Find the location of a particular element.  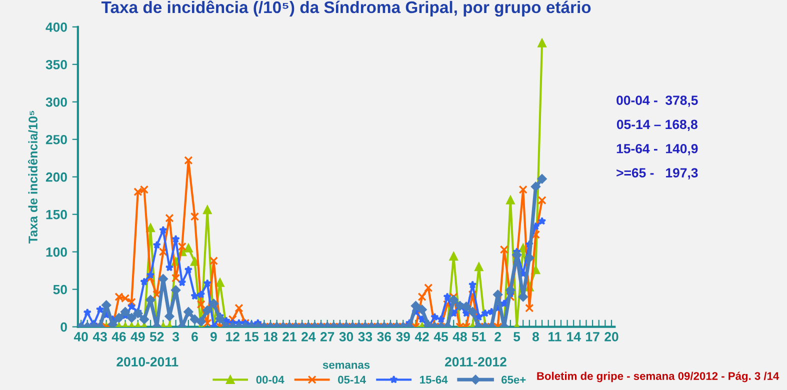

y-tick-label: 350 is located at coordinates (56, 65).